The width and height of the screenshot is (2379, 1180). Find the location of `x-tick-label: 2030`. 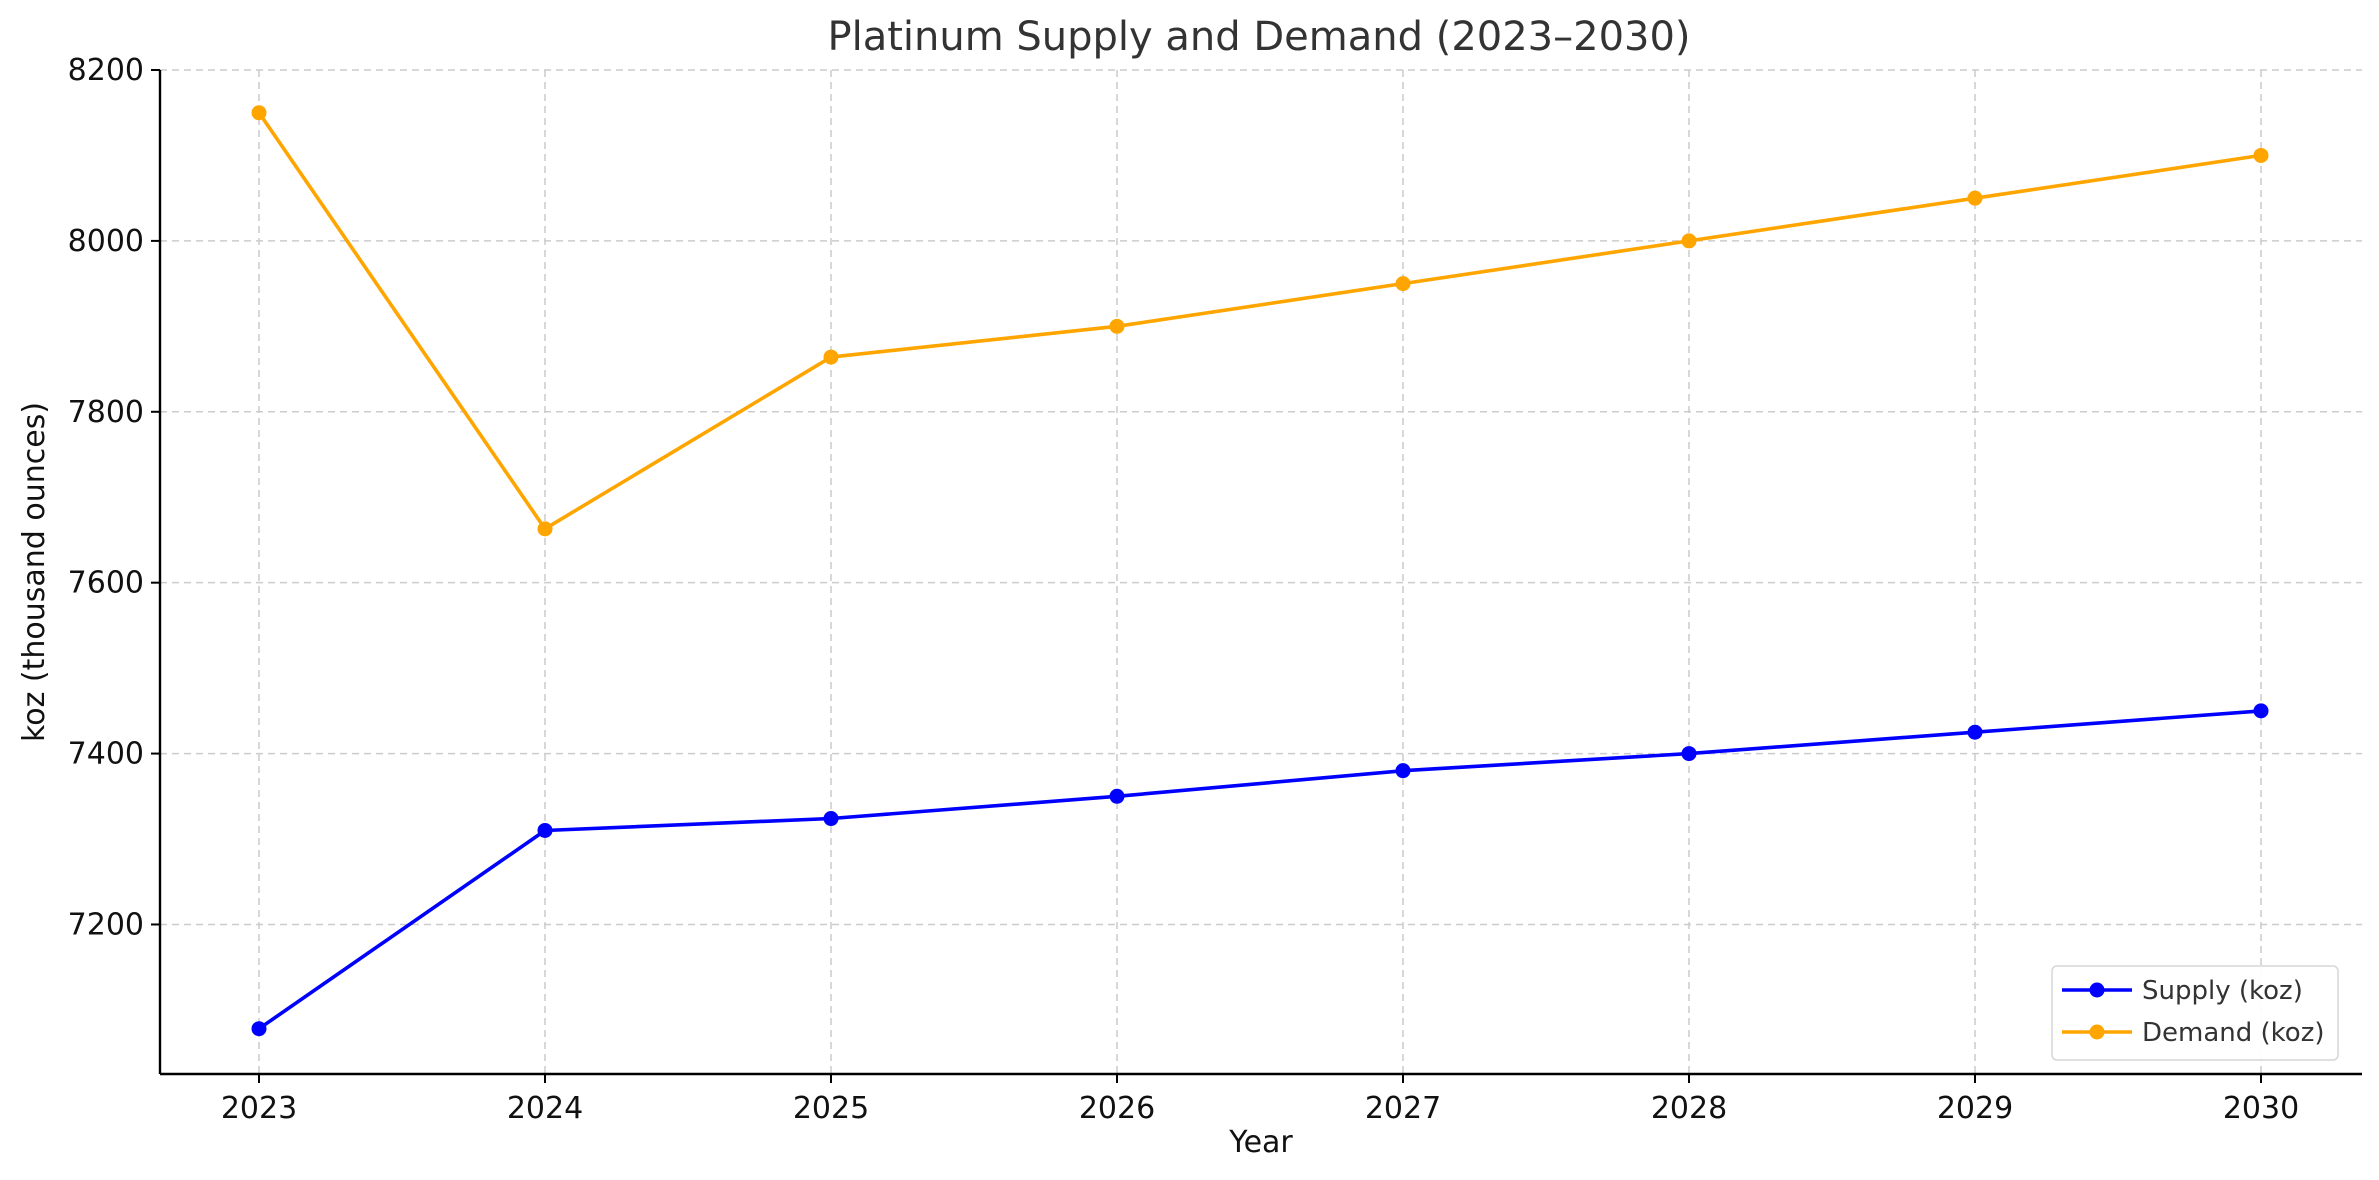

x-tick-label: 2030 is located at coordinates (2261, 1108).